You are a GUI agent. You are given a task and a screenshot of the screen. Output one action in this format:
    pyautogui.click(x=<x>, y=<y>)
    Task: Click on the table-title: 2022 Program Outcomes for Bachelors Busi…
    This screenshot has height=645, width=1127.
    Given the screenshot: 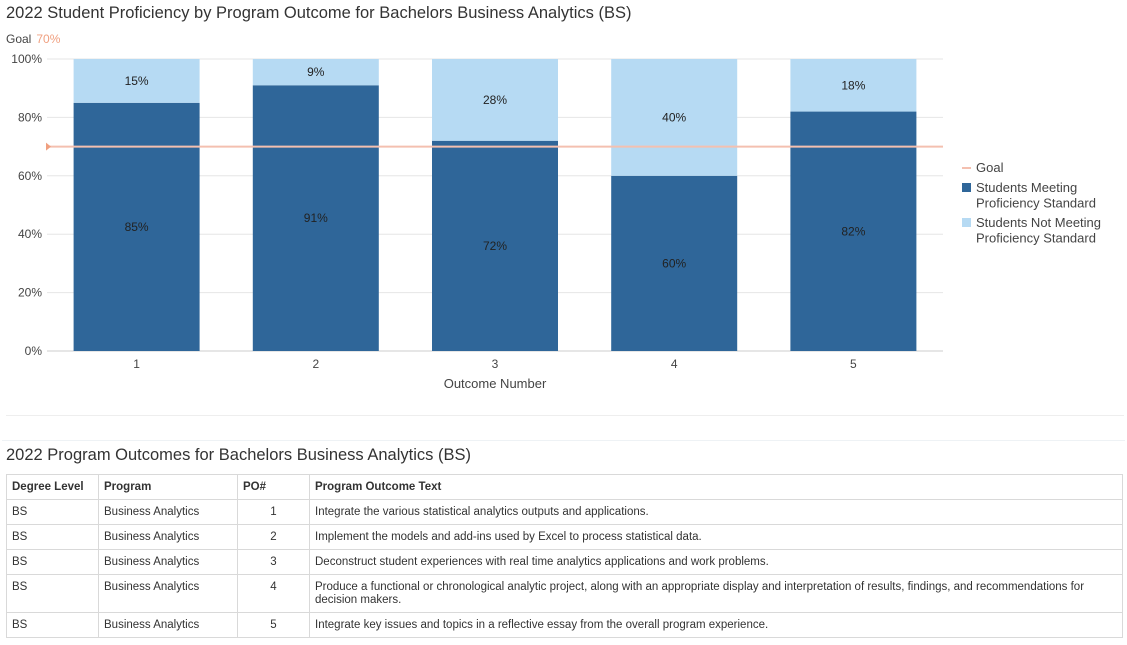 What is the action you would take?
    pyautogui.click(x=238, y=455)
    